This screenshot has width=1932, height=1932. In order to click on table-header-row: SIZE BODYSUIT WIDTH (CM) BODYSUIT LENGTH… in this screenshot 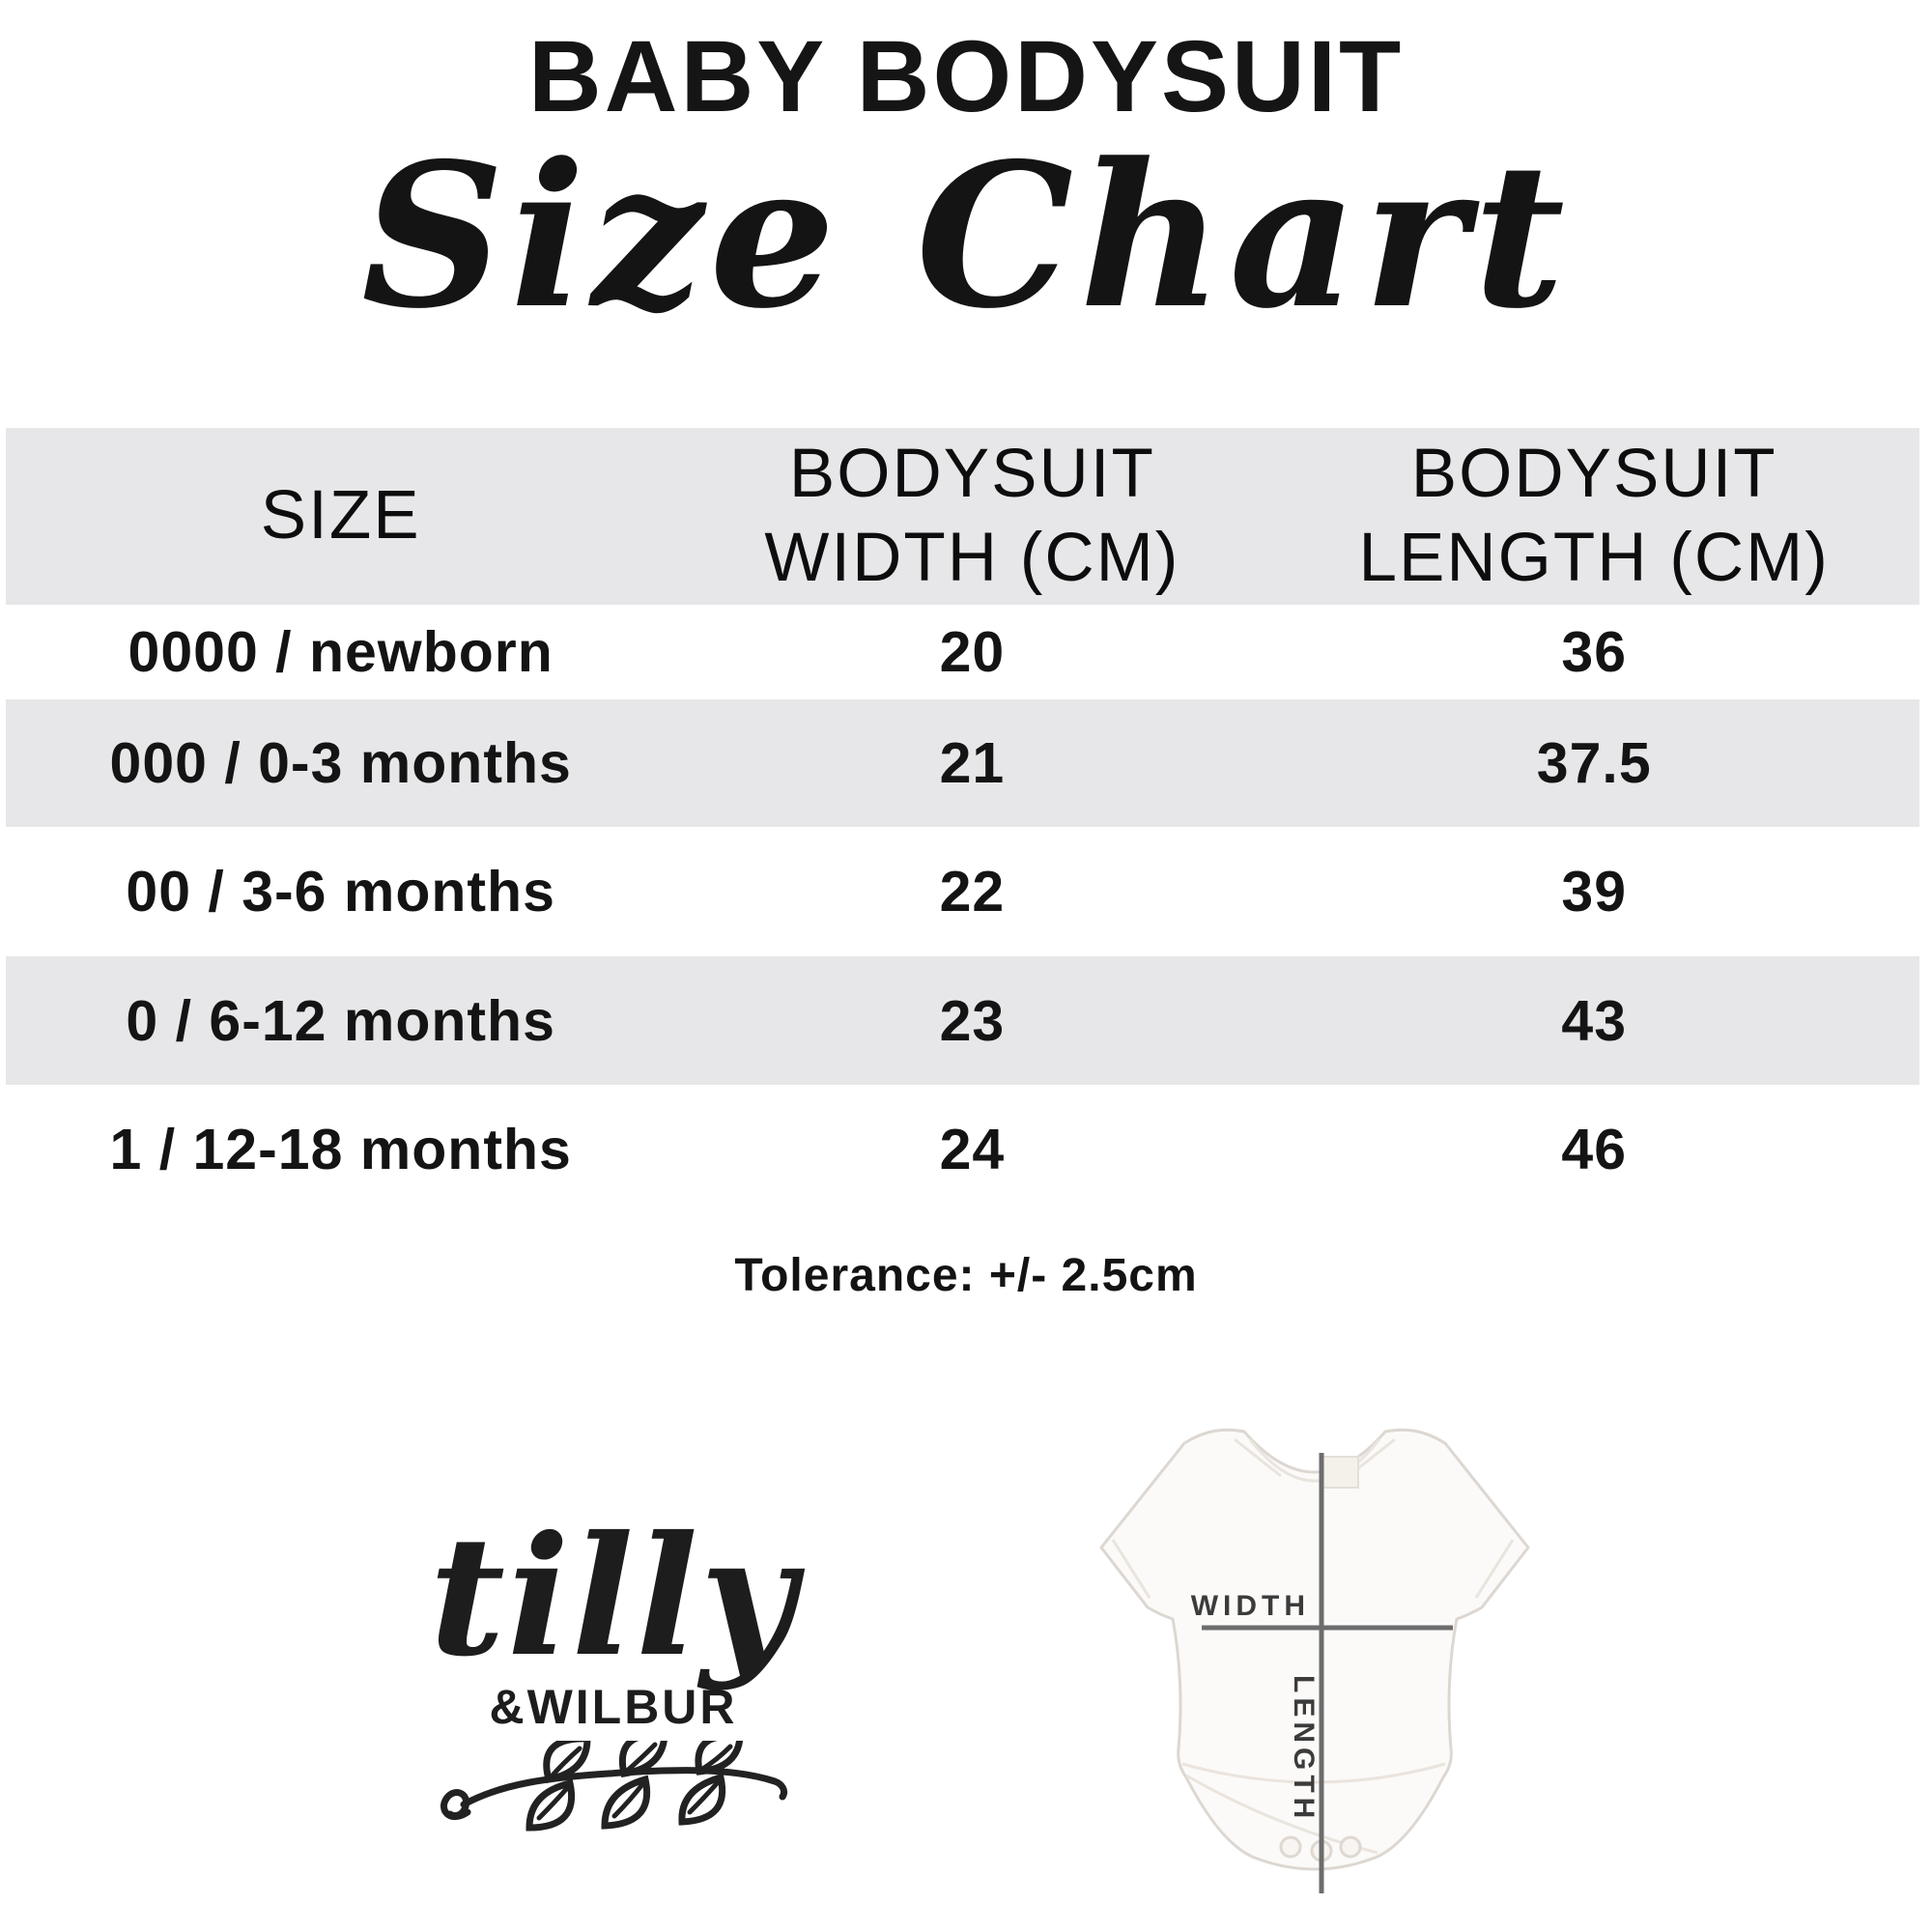, I will do `click(962, 516)`.